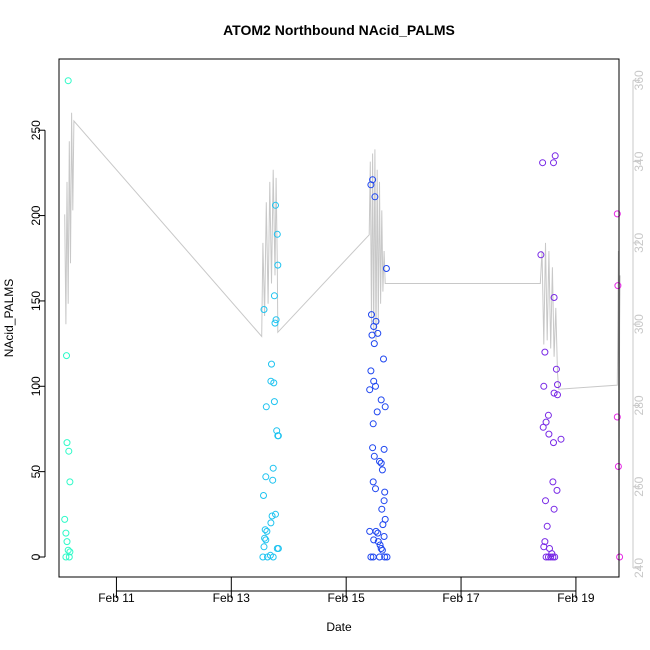  What do you see at coordinates (36, 301) in the screenshot?
I see `y-tick-label: 150` at bounding box center [36, 301].